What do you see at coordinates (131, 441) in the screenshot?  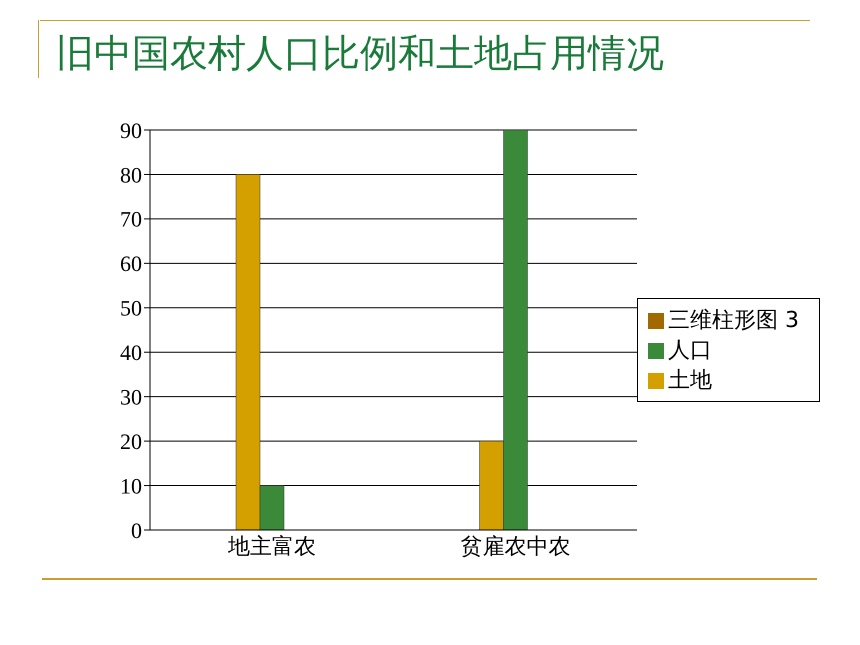 I see `y-tick-label: 20` at bounding box center [131, 441].